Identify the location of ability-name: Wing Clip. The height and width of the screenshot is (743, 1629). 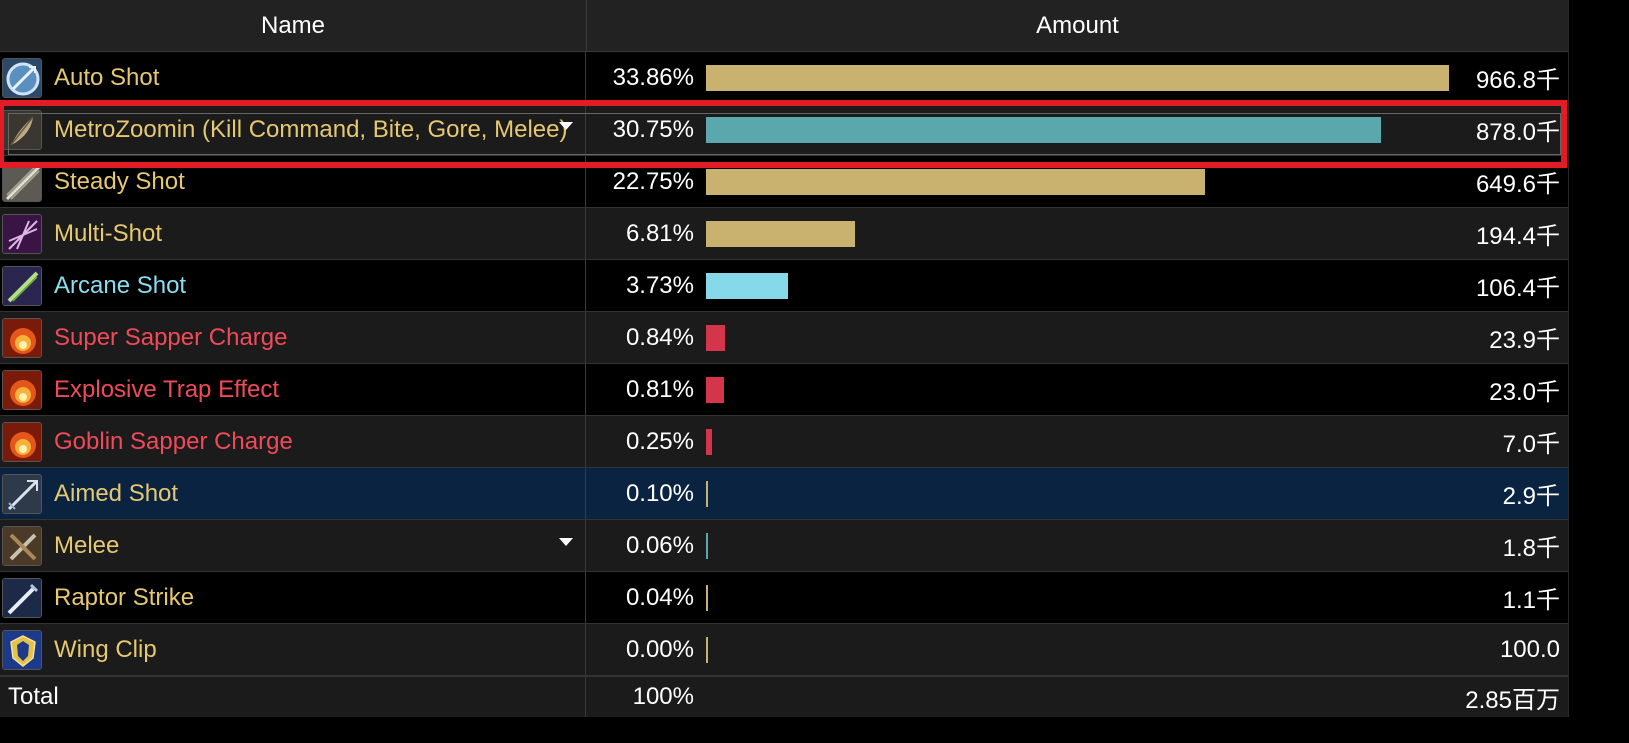
(105, 649).